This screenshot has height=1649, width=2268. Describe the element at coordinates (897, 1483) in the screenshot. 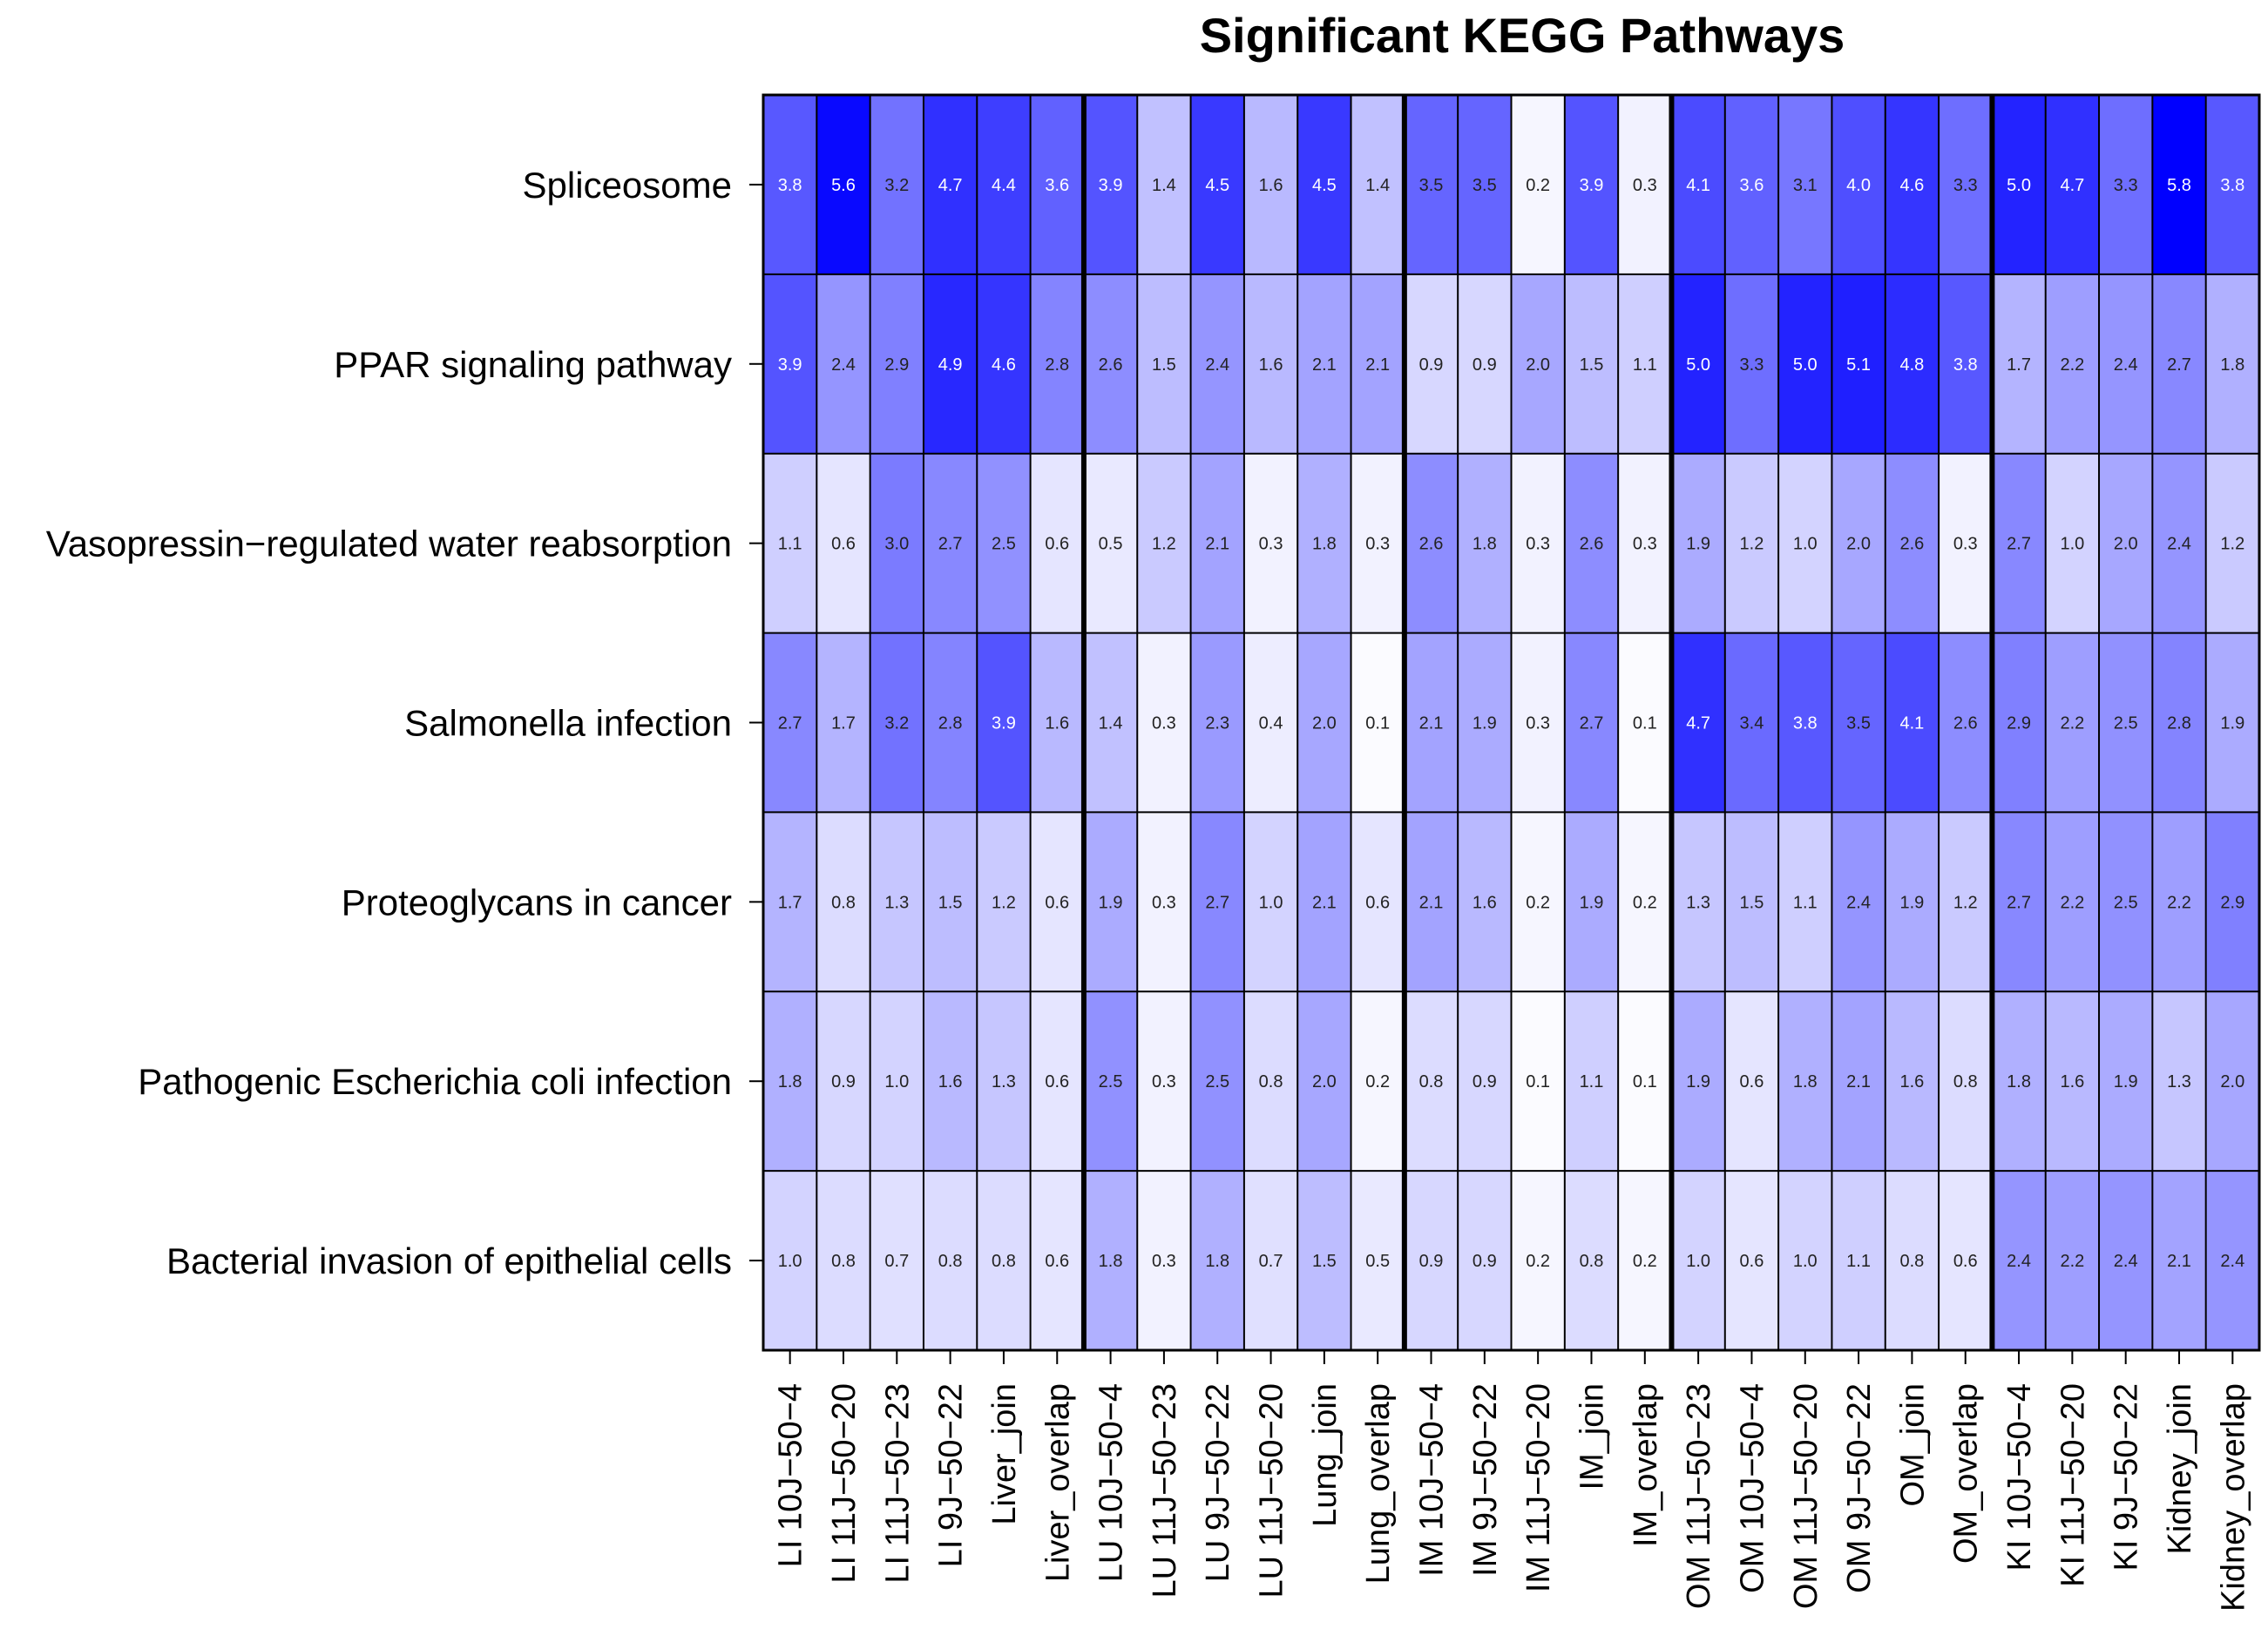

I see `column-label: LI 11J−50−23` at that location.